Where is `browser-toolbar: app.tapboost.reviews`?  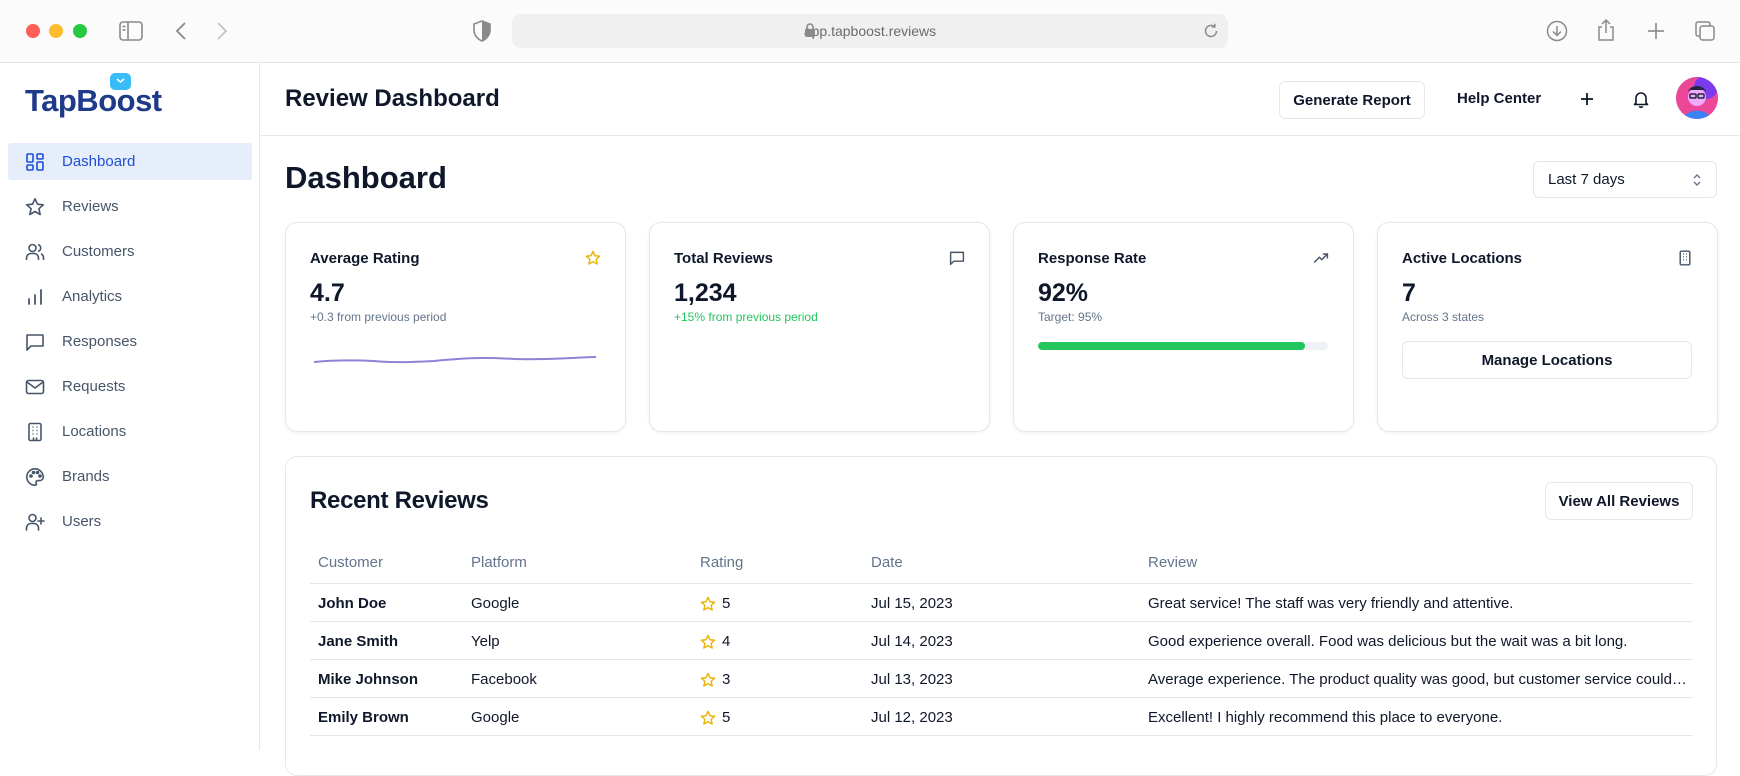
browser-toolbar: app.tapboost.reviews is located at coordinates (870, 31).